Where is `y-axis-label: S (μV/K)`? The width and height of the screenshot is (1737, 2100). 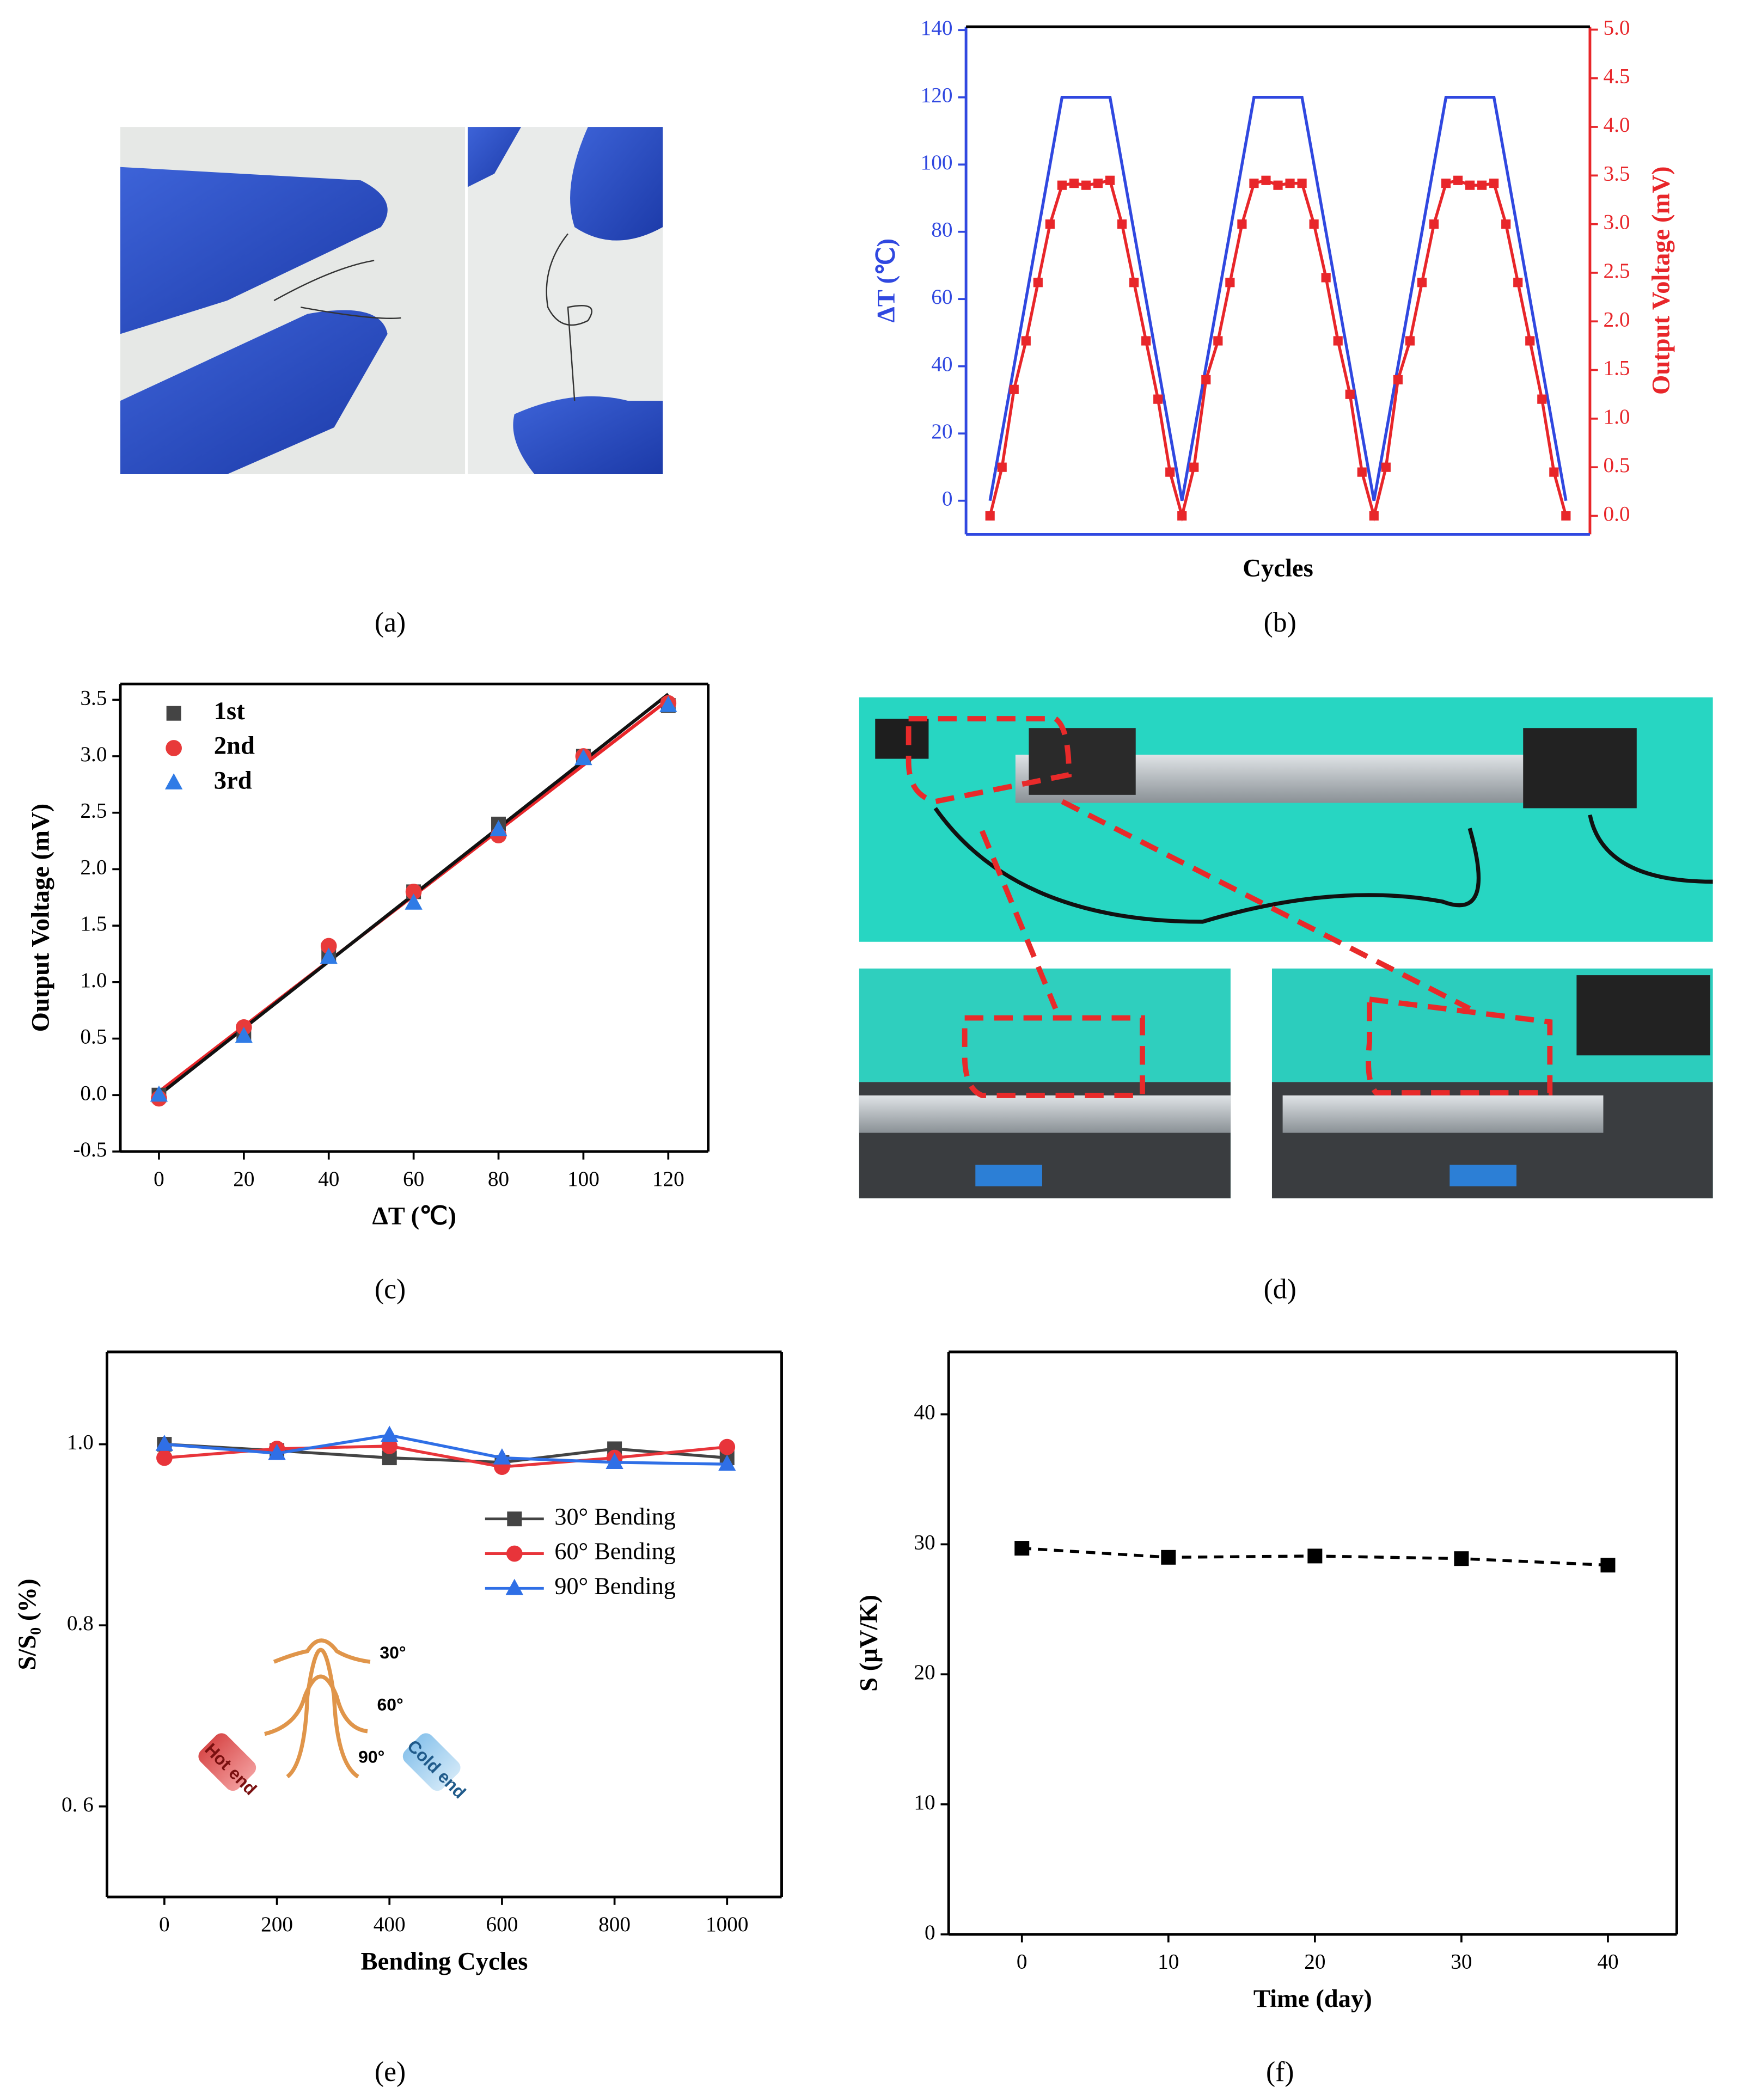
y-axis-label: S (μV/K) is located at coordinates (869, 1643).